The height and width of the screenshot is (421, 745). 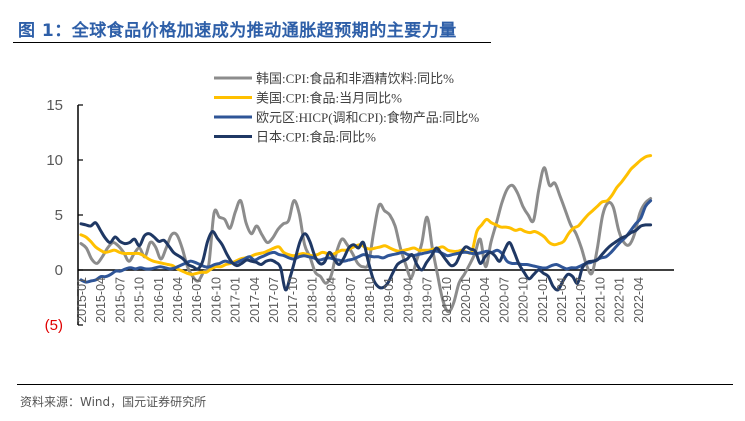 What do you see at coordinates (600, 300) in the screenshot?
I see `x-tick-label: 2021-10` at bounding box center [600, 300].